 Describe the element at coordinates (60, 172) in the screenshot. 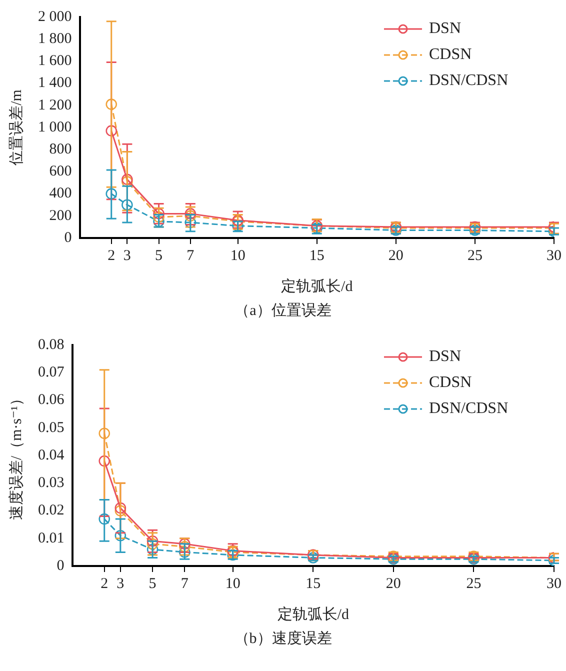

I see `y-tick-label: 600` at that location.